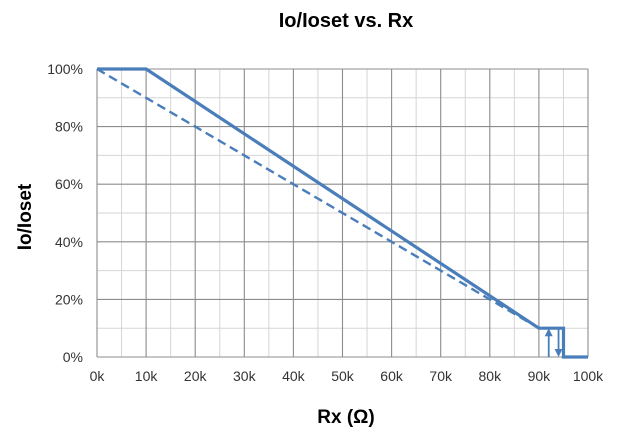 The height and width of the screenshot is (435, 617). What do you see at coordinates (69, 299) in the screenshot?
I see `y-tick-label: 20%` at bounding box center [69, 299].